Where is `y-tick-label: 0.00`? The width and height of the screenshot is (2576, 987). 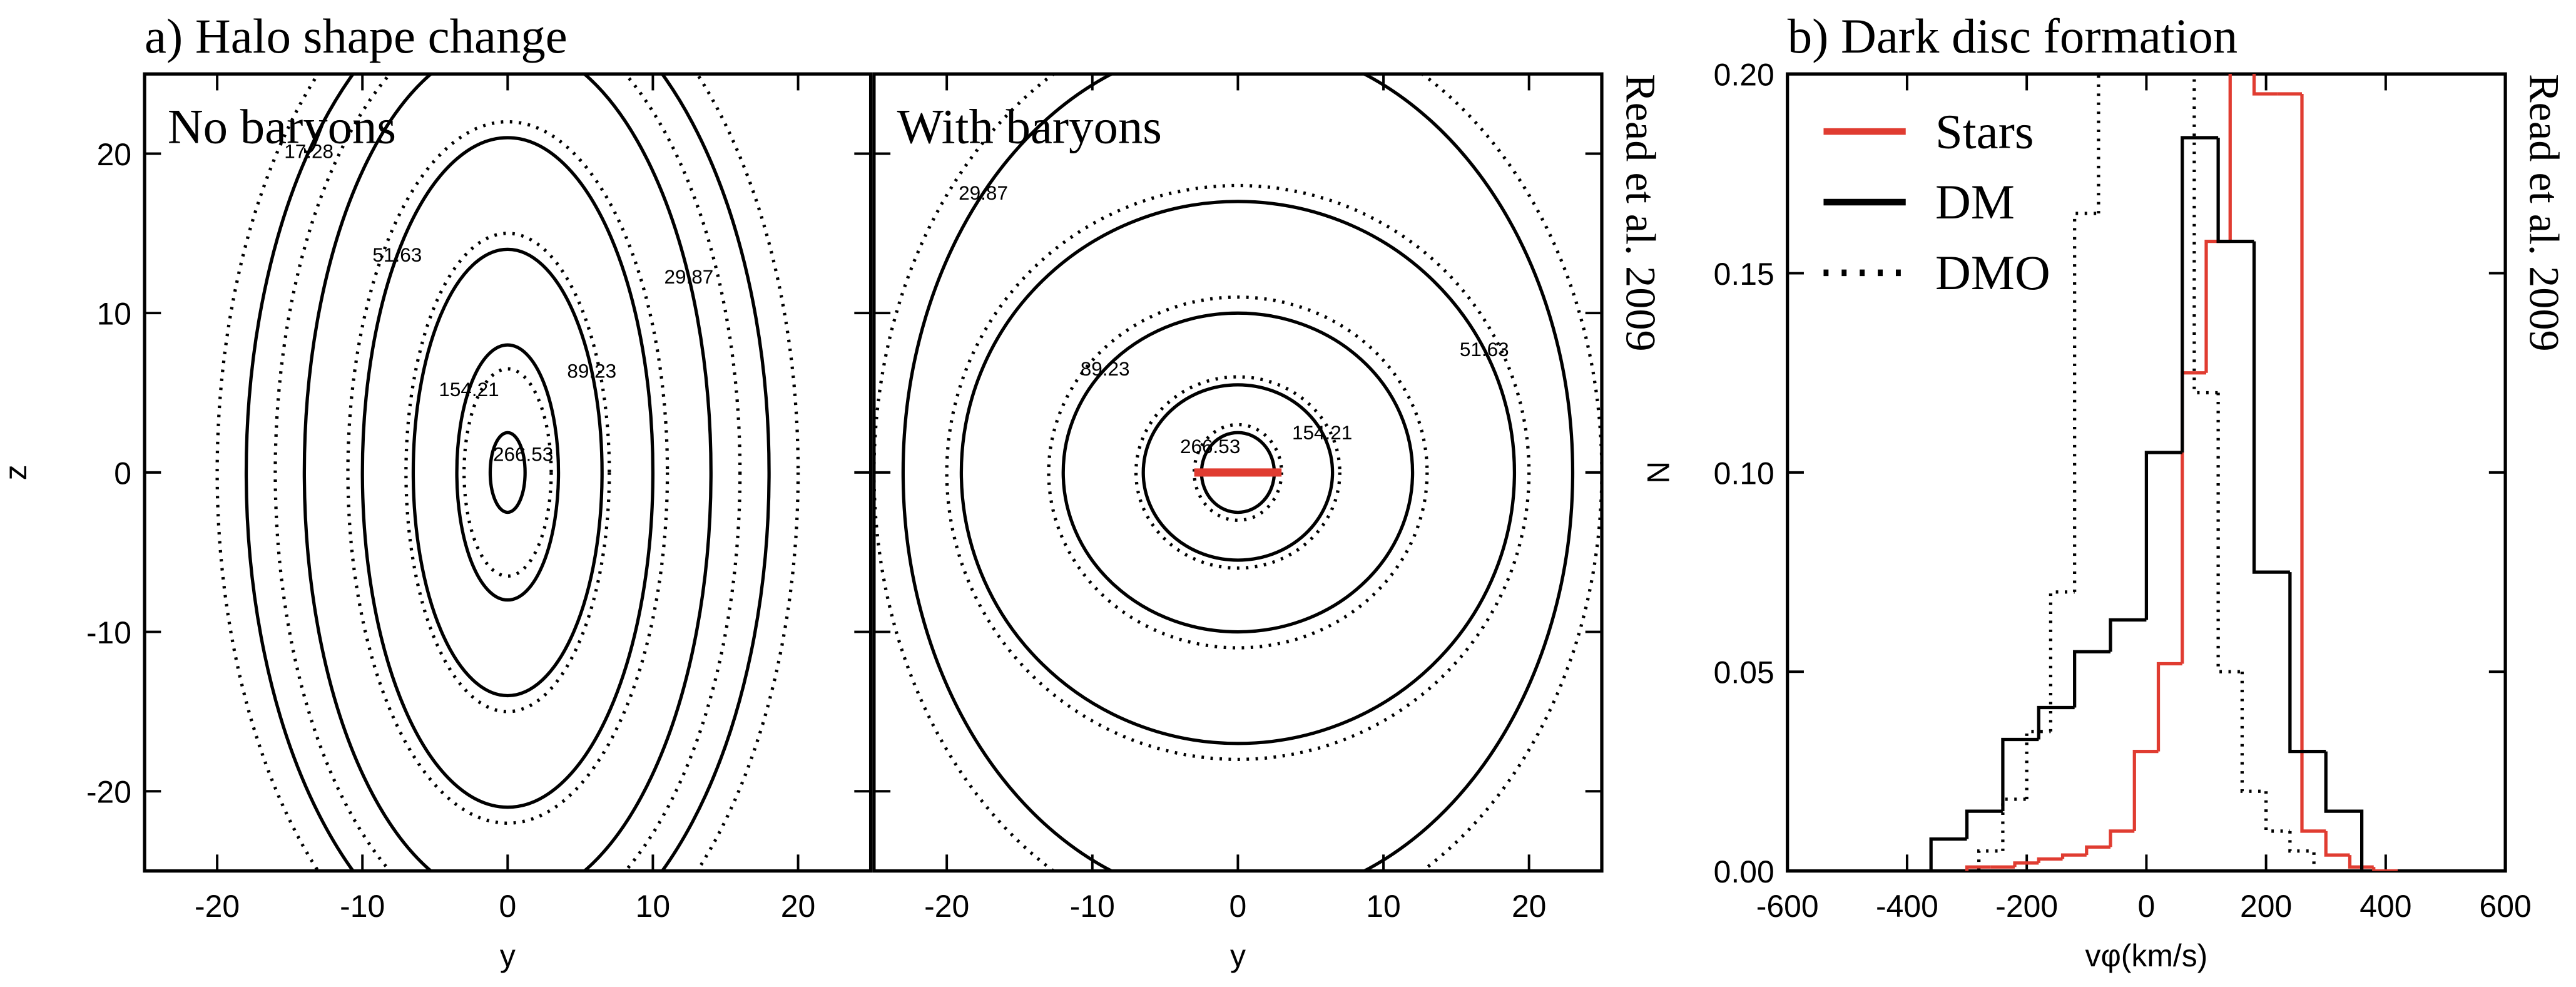
y-tick-label: 0.00 is located at coordinates (1744, 871).